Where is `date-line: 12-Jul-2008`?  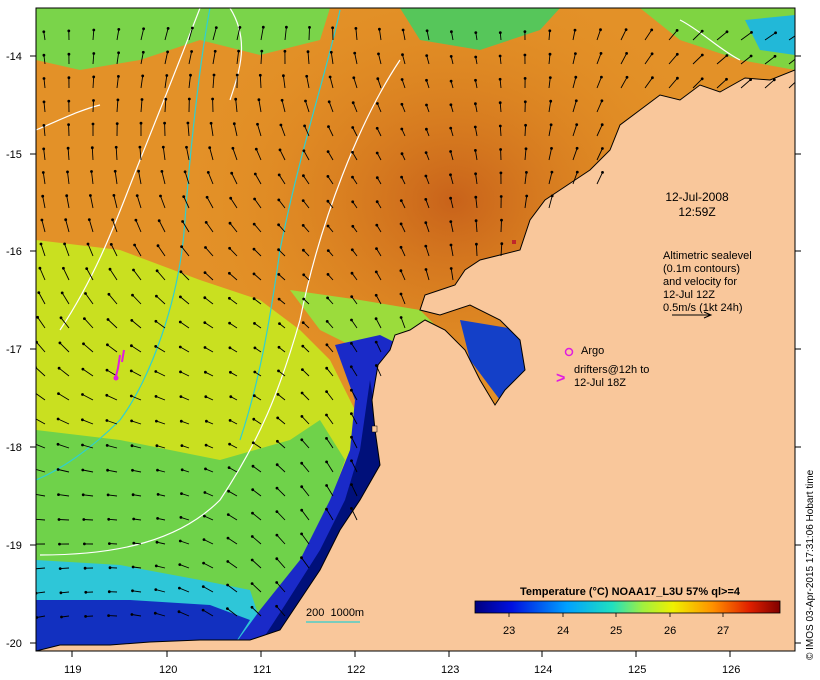
date-line: 12-Jul-2008 is located at coordinates (697, 197).